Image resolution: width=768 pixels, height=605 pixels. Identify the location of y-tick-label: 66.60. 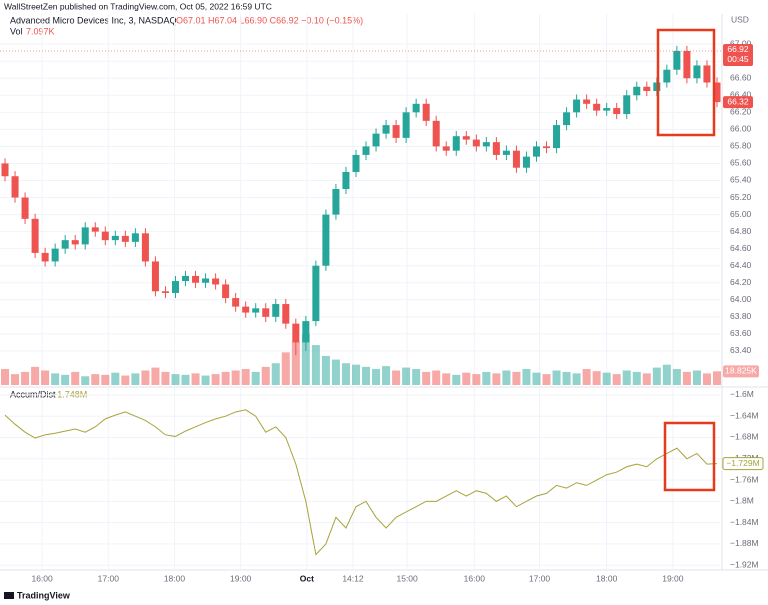
(741, 77).